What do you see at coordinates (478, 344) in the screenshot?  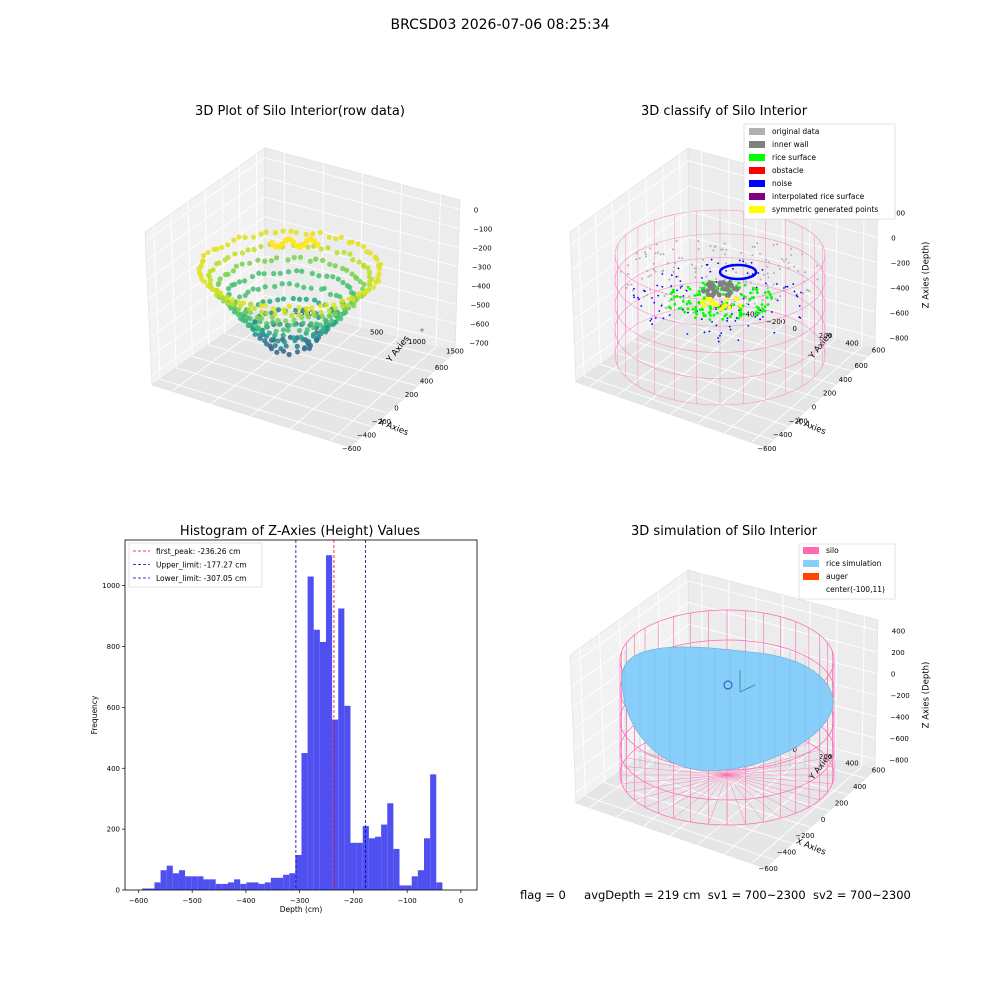 I see `z-tick-label: −700` at bounding box center [478, 344].